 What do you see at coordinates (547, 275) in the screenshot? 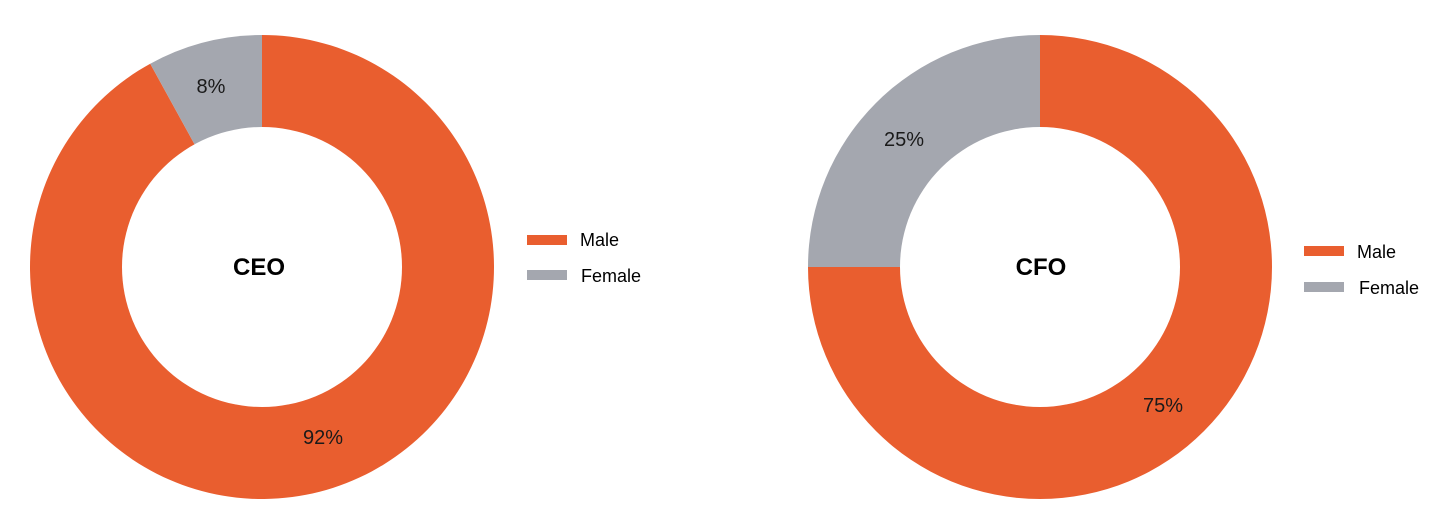
I see `ceo-legend-swatch-female` at bounding box center [547, 275].